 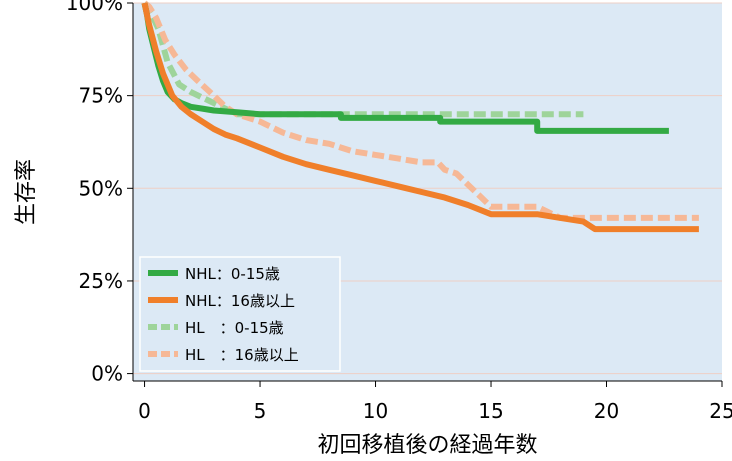 I want to click on x-tick-label: 5, so click(x=260, y=411).